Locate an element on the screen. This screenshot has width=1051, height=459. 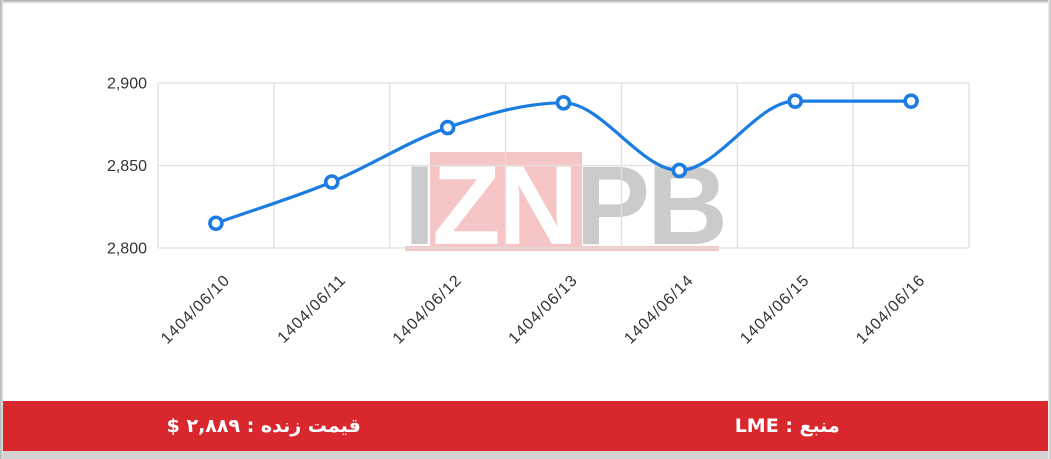
x-axis-label: 1404/06/12 is located at coordinates (428, 310).